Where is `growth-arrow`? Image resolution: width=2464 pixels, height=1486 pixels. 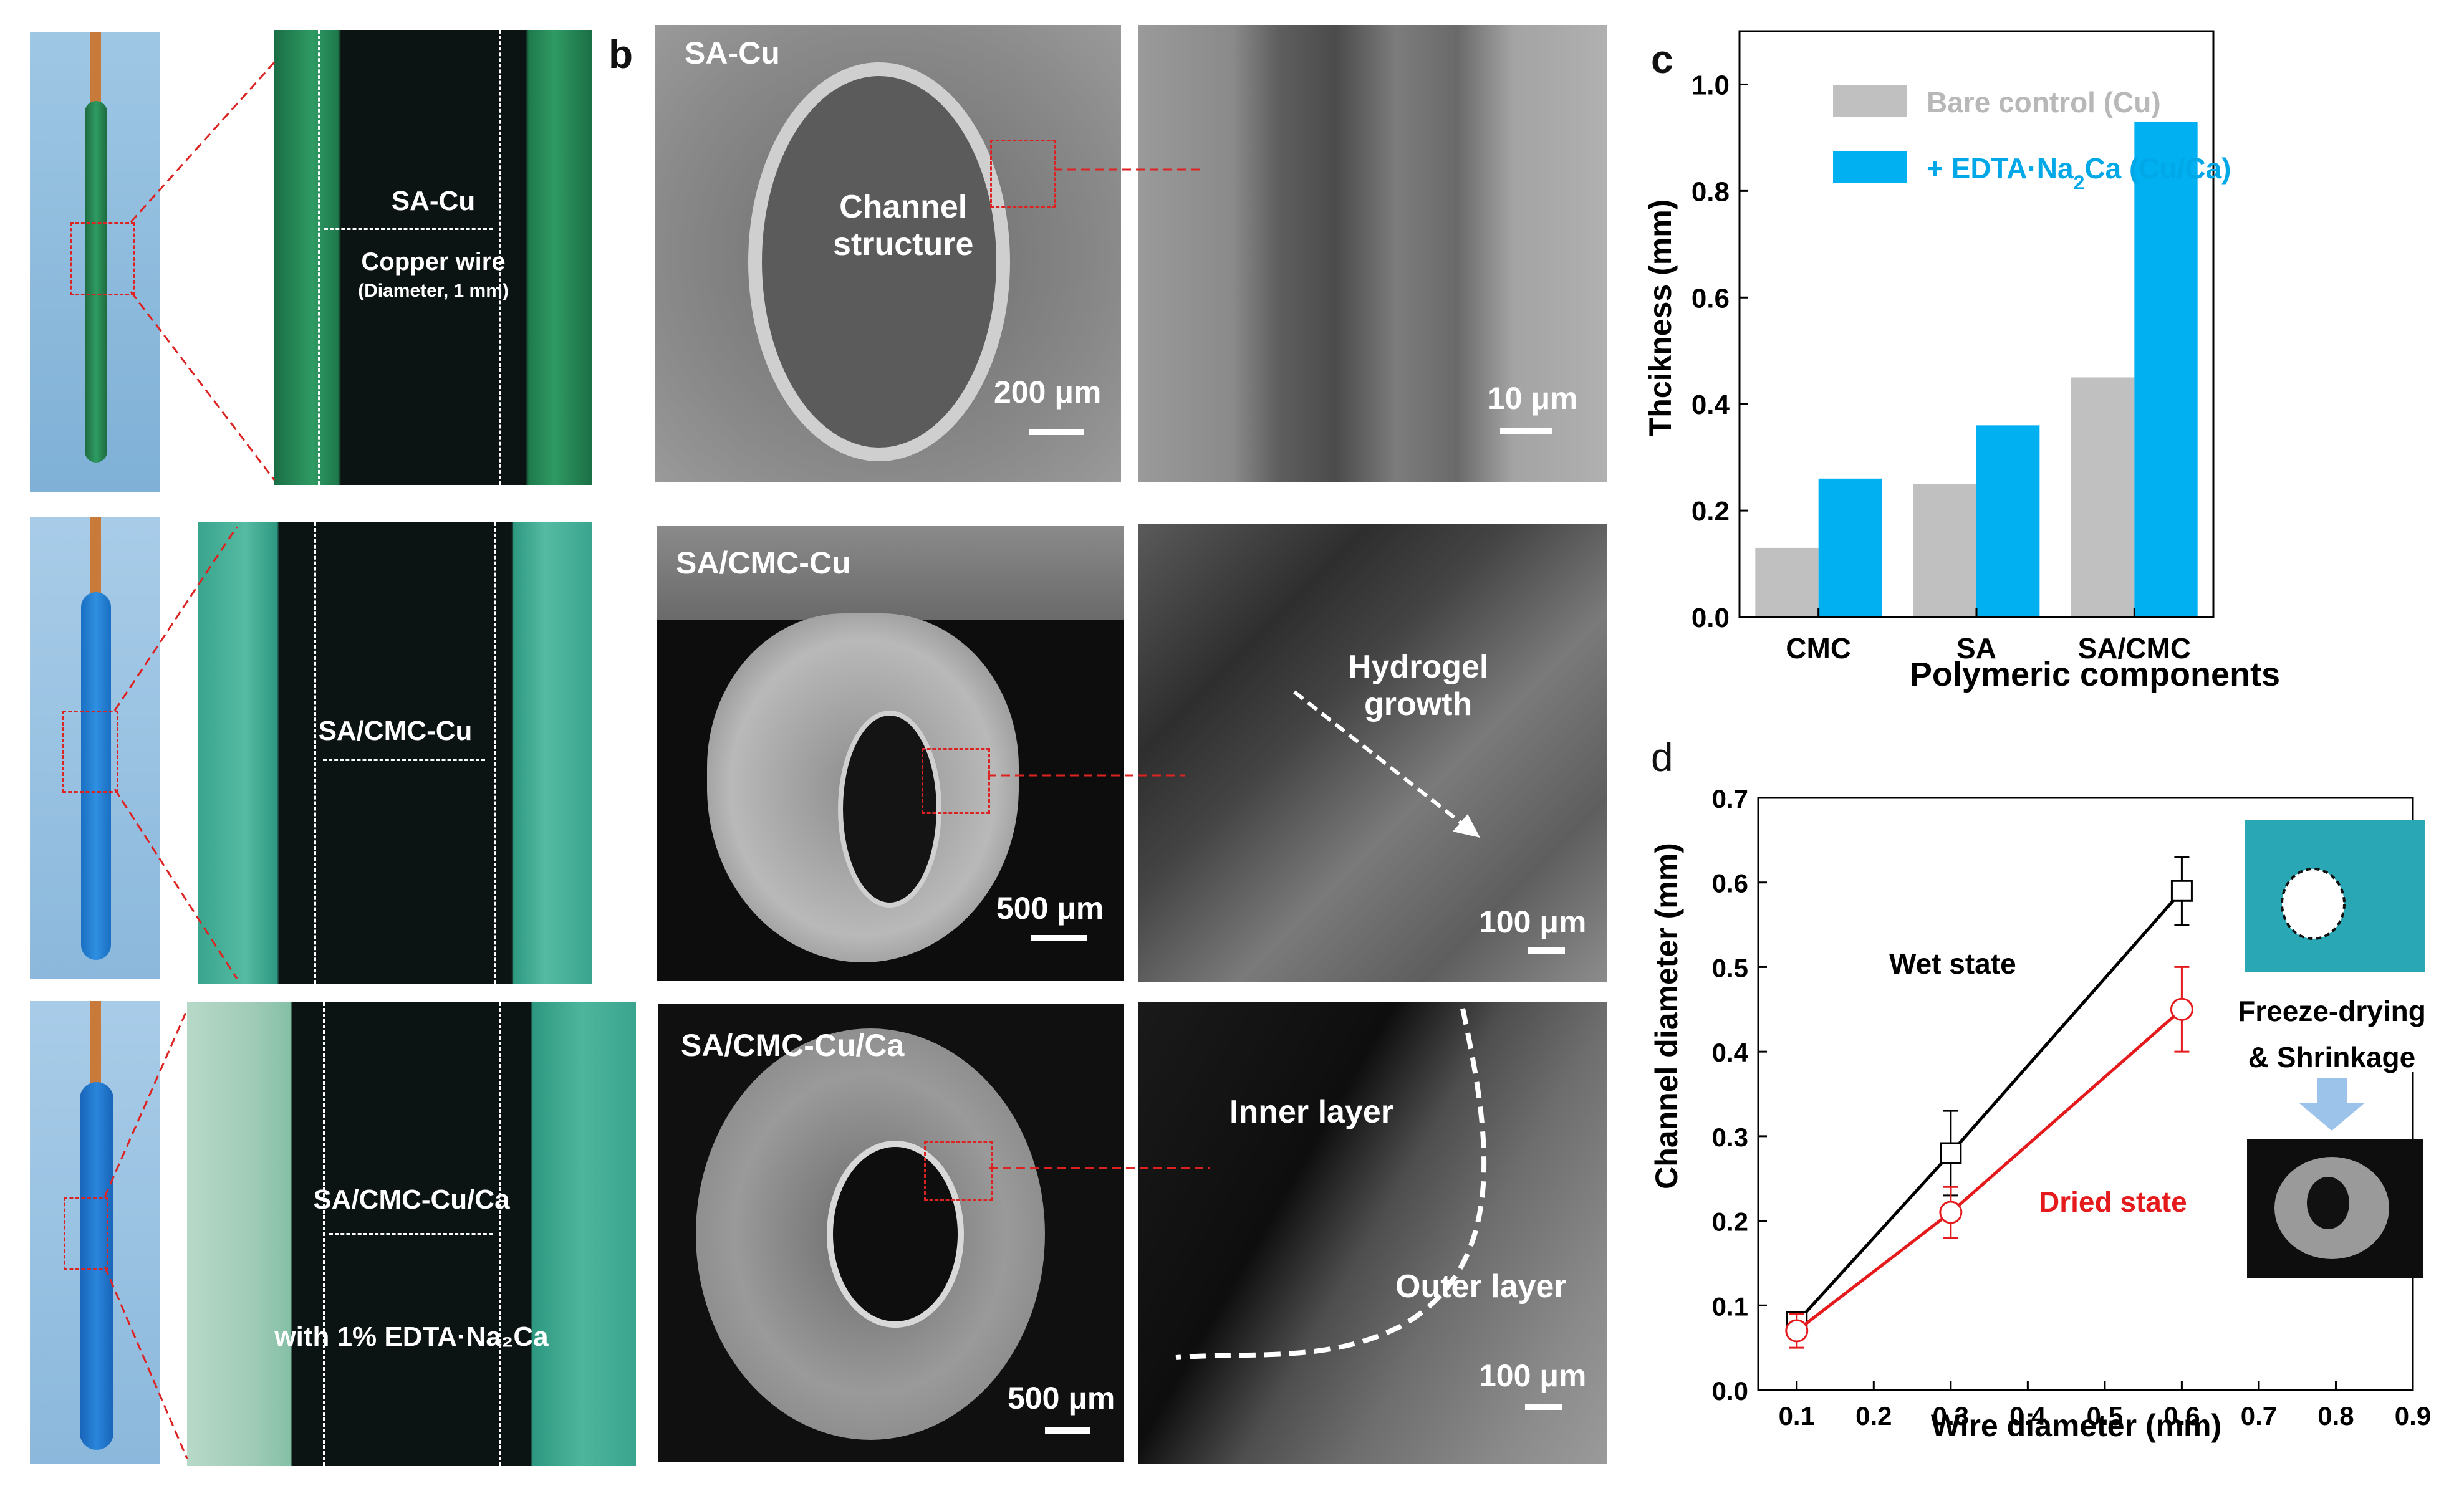 growth-arrow is located at coordinates (1386, 764).